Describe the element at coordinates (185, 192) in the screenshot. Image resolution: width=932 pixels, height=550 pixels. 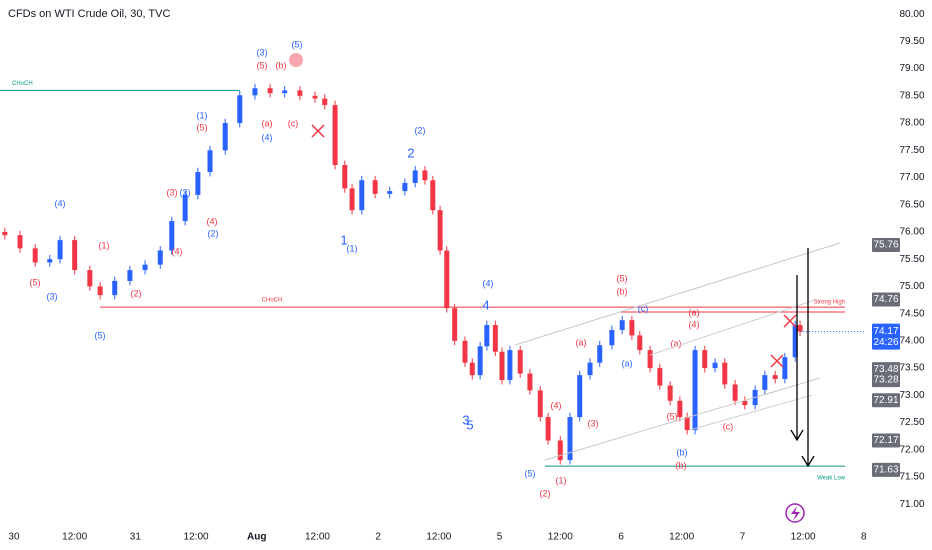
I see `wave-label: (3)` at that location.